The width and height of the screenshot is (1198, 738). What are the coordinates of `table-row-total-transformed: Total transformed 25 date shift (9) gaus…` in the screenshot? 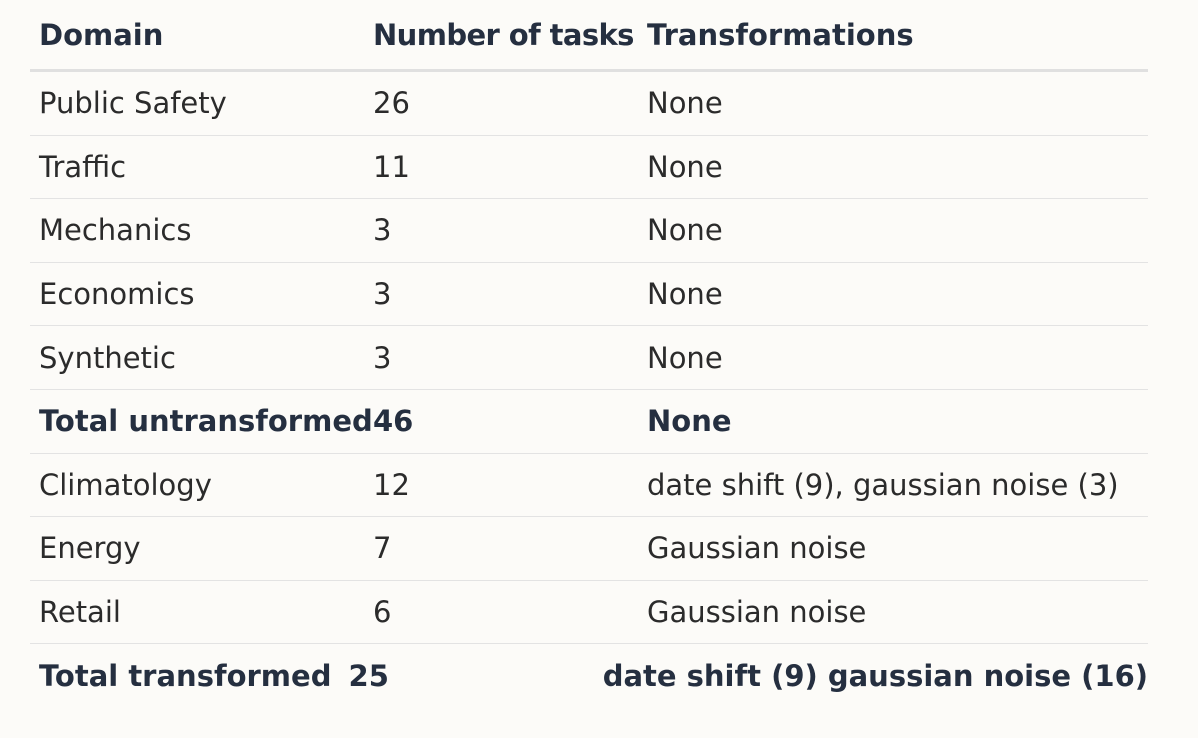 It's located at (589, 676).